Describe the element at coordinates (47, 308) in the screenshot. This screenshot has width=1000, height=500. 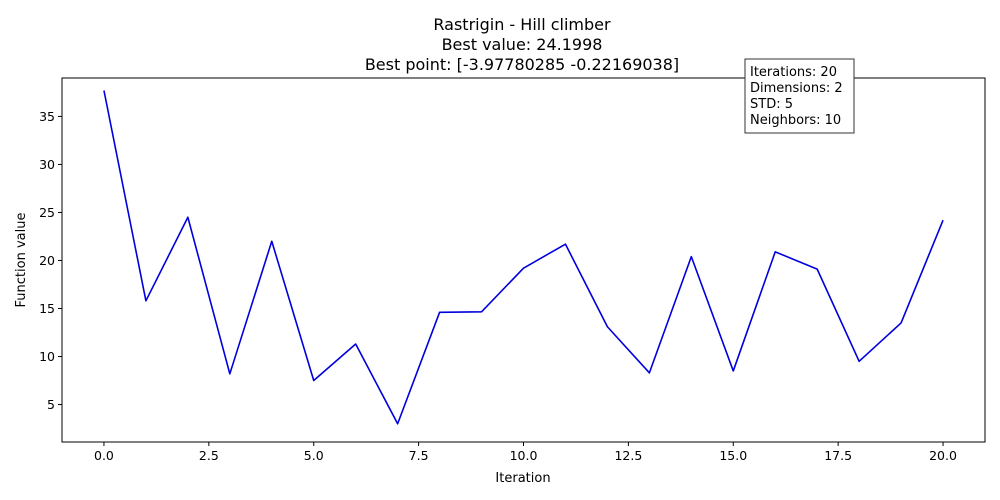
I see `y-tick-label: 15` at that location.